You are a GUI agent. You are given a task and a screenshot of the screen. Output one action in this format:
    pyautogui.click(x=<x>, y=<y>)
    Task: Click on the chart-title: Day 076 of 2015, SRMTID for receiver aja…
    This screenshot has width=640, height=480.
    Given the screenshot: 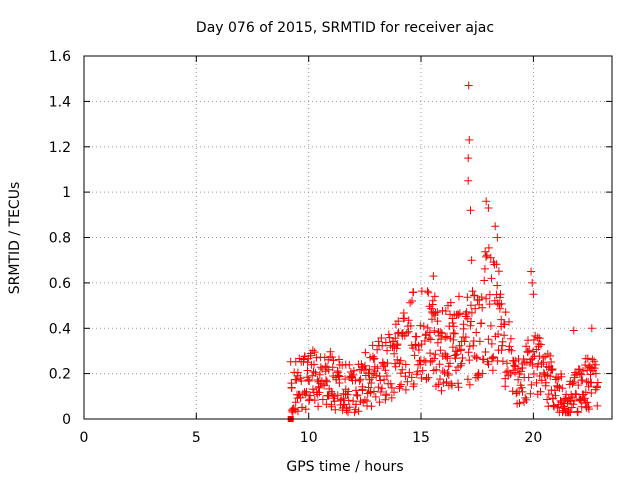 What is the action you would take?
    pyautogui.click(x=345, y=28)
    